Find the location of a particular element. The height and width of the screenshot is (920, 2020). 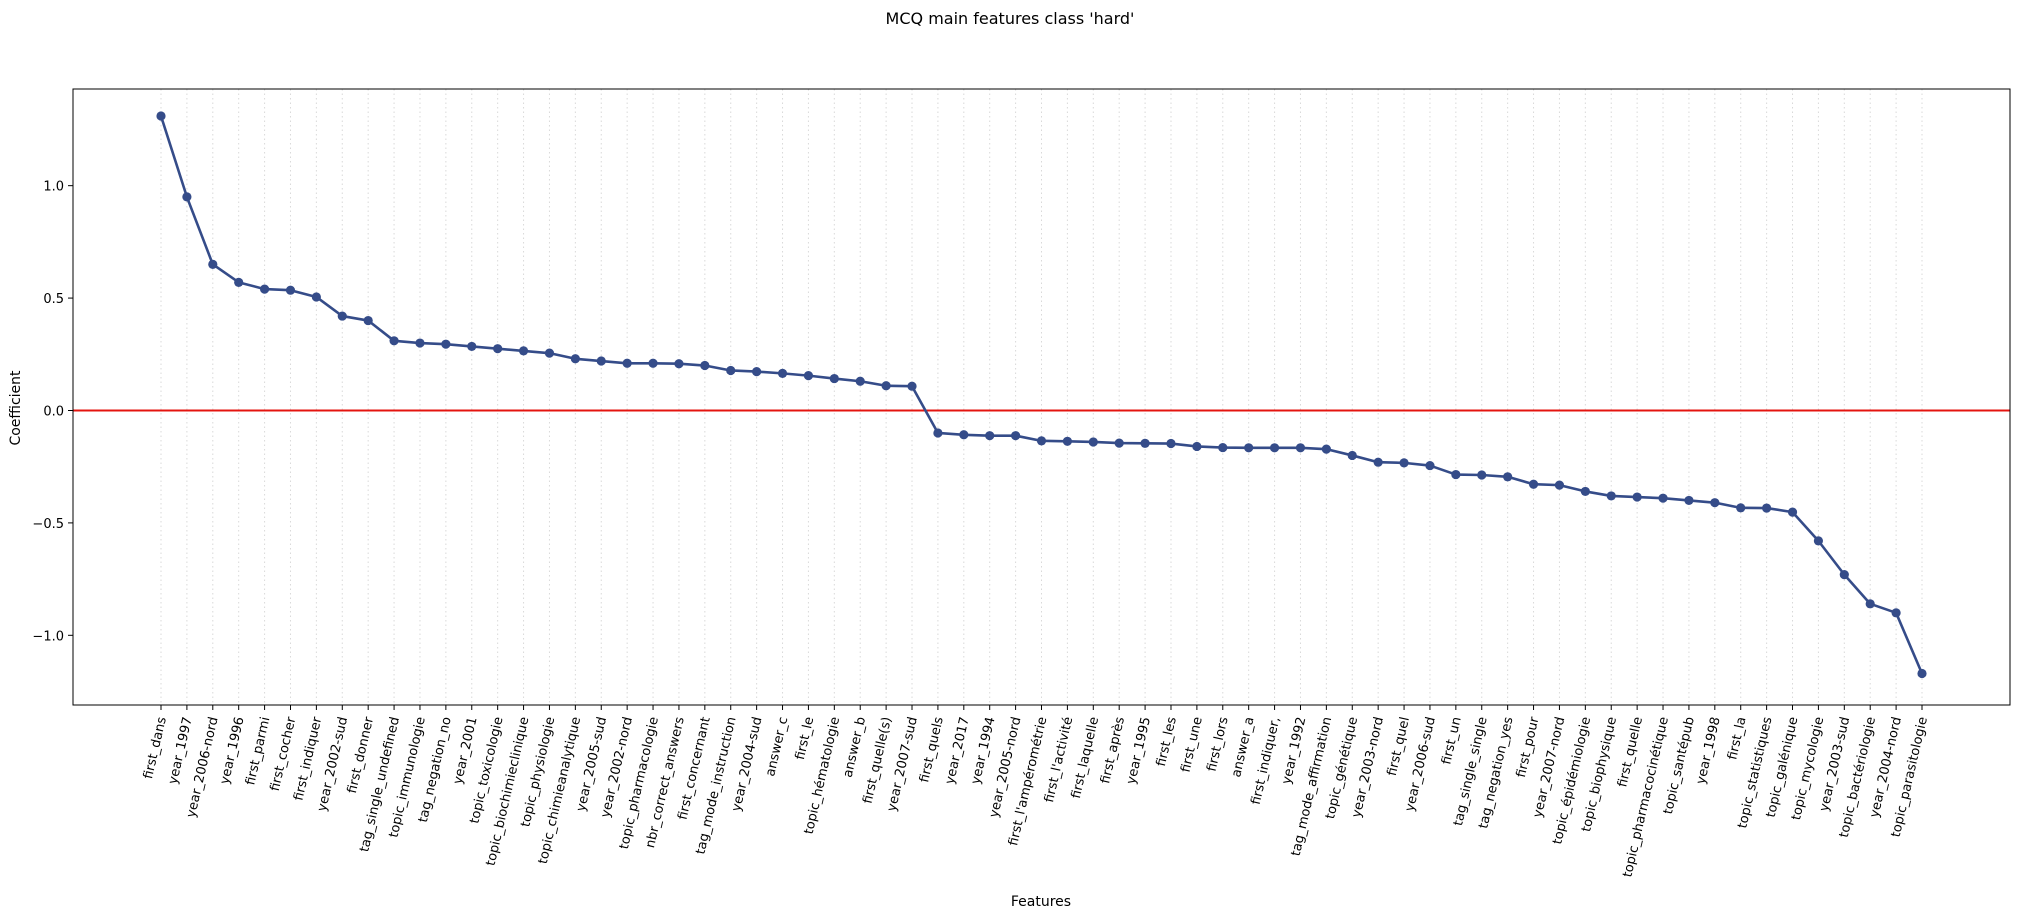

x-tick-label: year_1994 is located at coordinates (984, 751).